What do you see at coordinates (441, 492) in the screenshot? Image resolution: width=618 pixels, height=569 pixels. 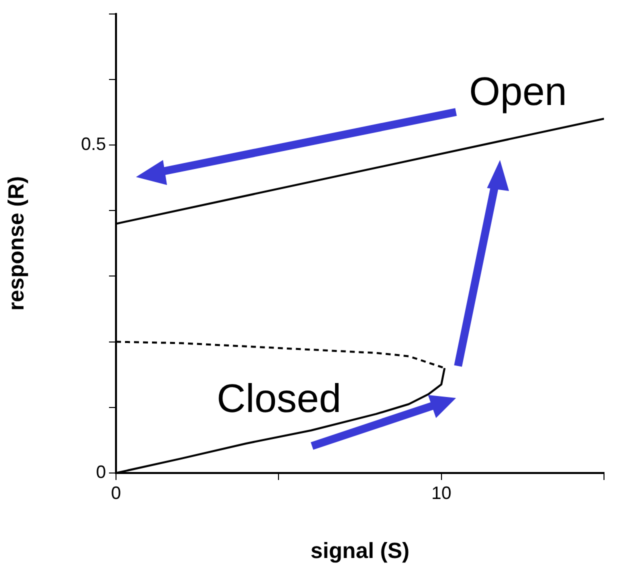 I see `x-tick-label: 10` at bounding box center [441, 492].